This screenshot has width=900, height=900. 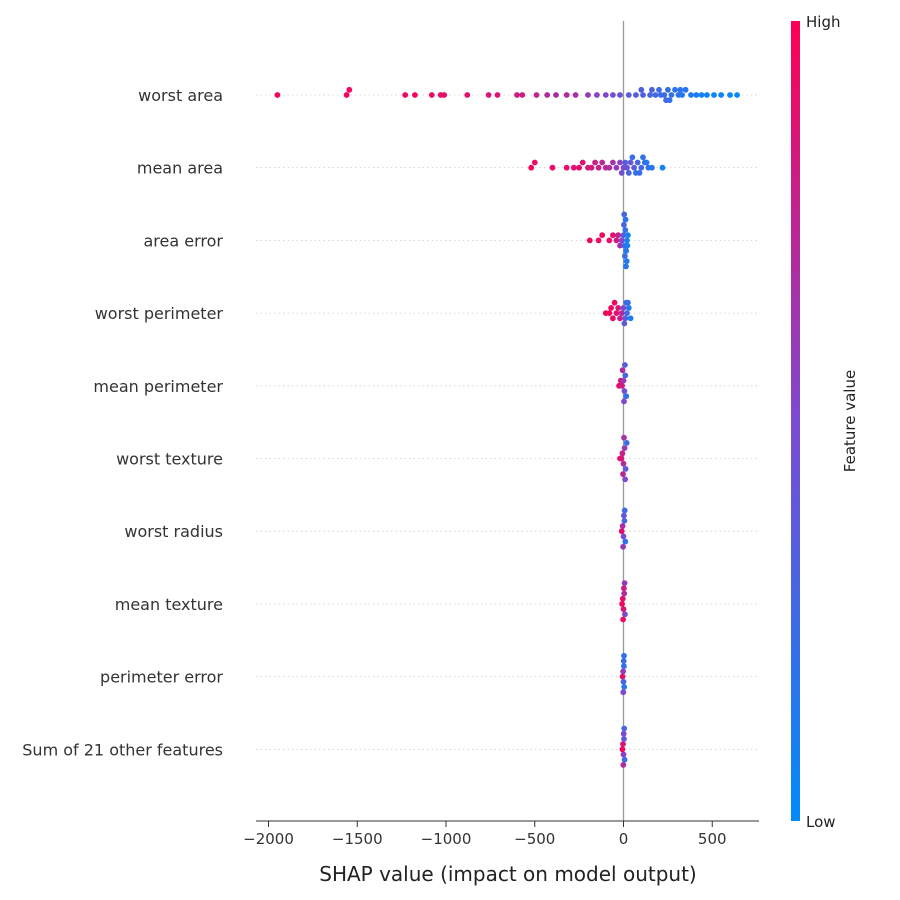 I want to click on feature-label: worst perimeter, so click(x=159, y=313).